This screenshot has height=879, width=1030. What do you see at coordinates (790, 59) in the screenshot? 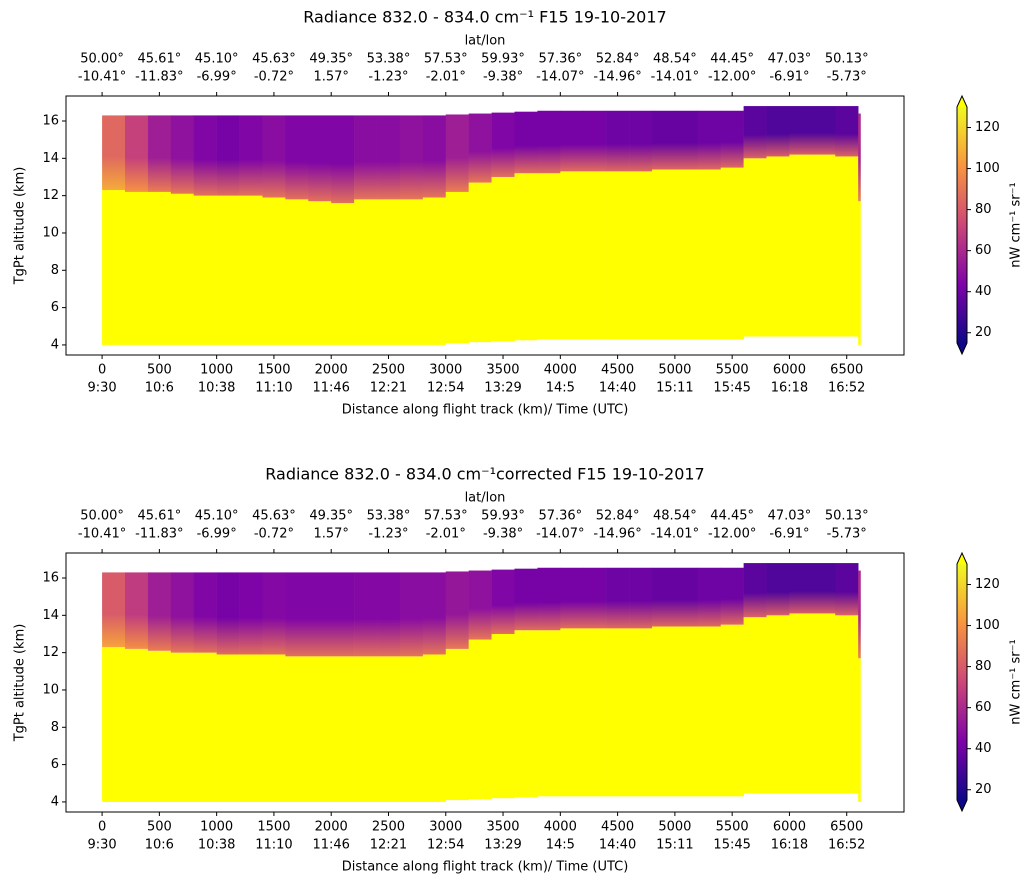
I see `top-tick-lat: 47.03°` at bounding box center [790, 59].